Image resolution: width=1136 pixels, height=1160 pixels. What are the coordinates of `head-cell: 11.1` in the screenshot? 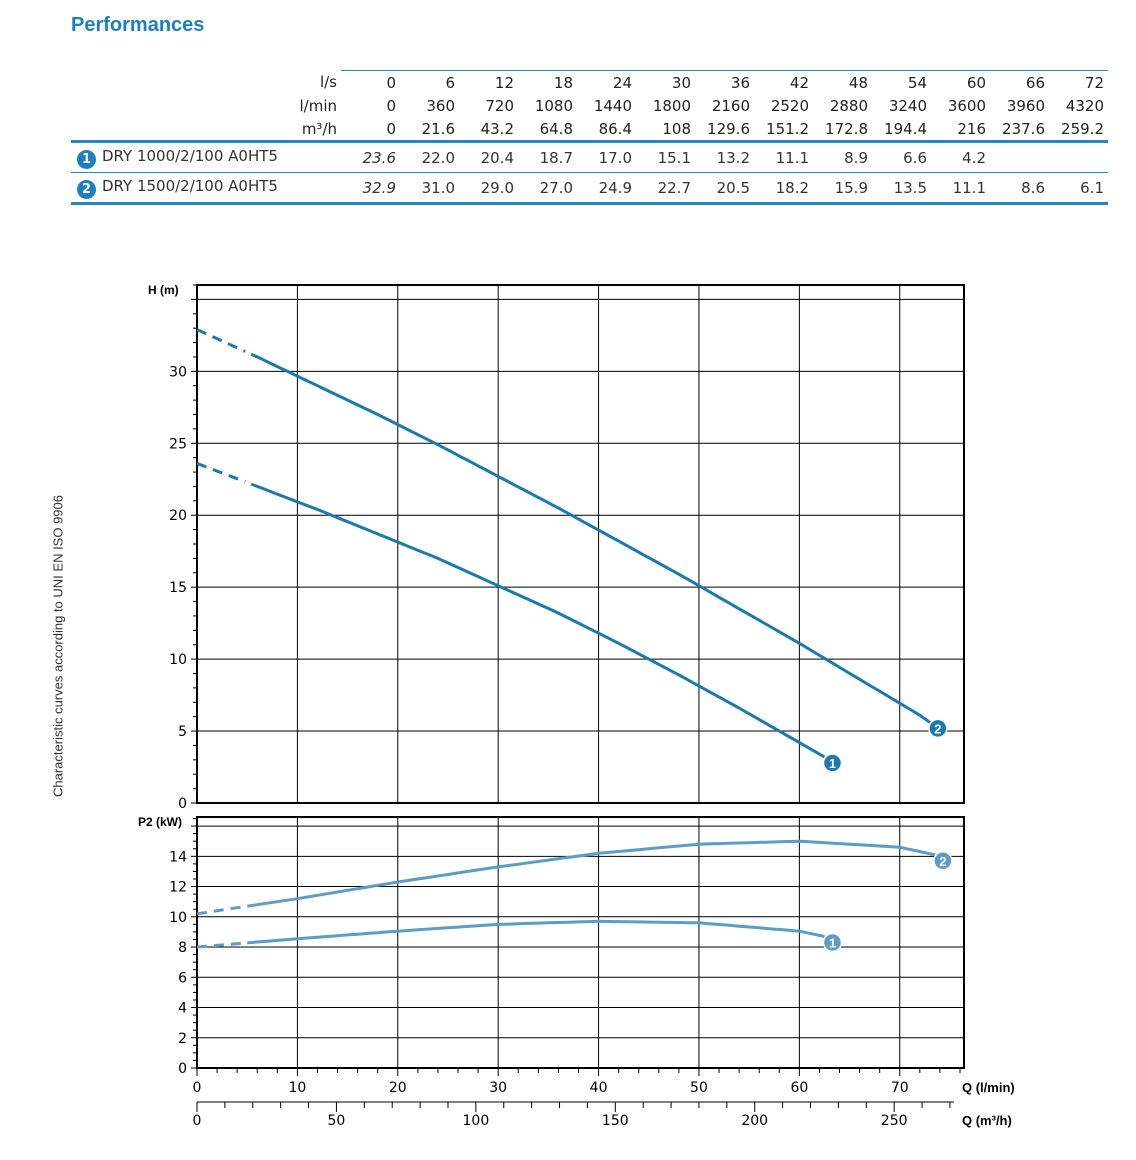 It's located at (783, 156).